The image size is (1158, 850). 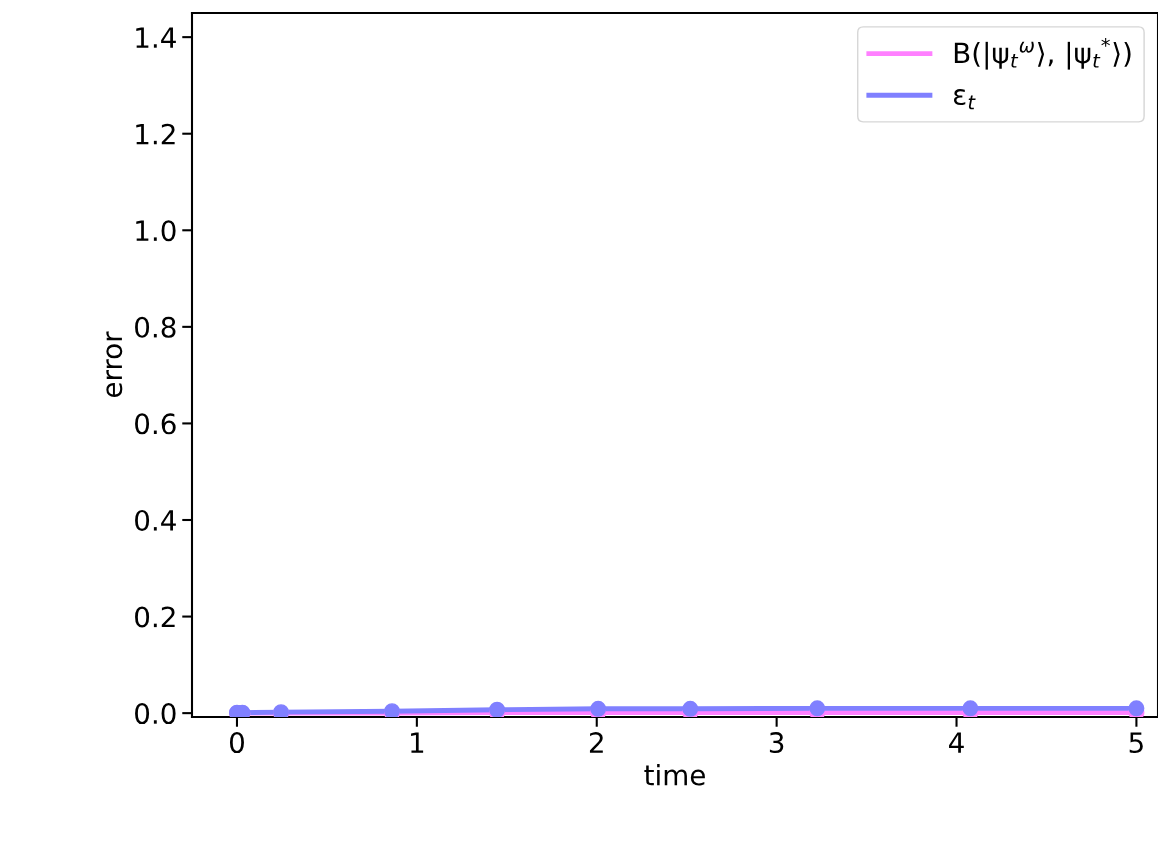 I want to click on x-axis-title: time, so click(x=674, y=775).